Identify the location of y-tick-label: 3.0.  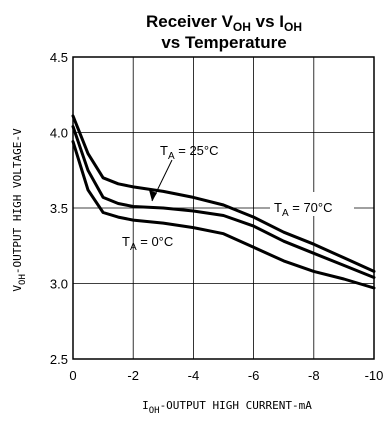
(59, 284).